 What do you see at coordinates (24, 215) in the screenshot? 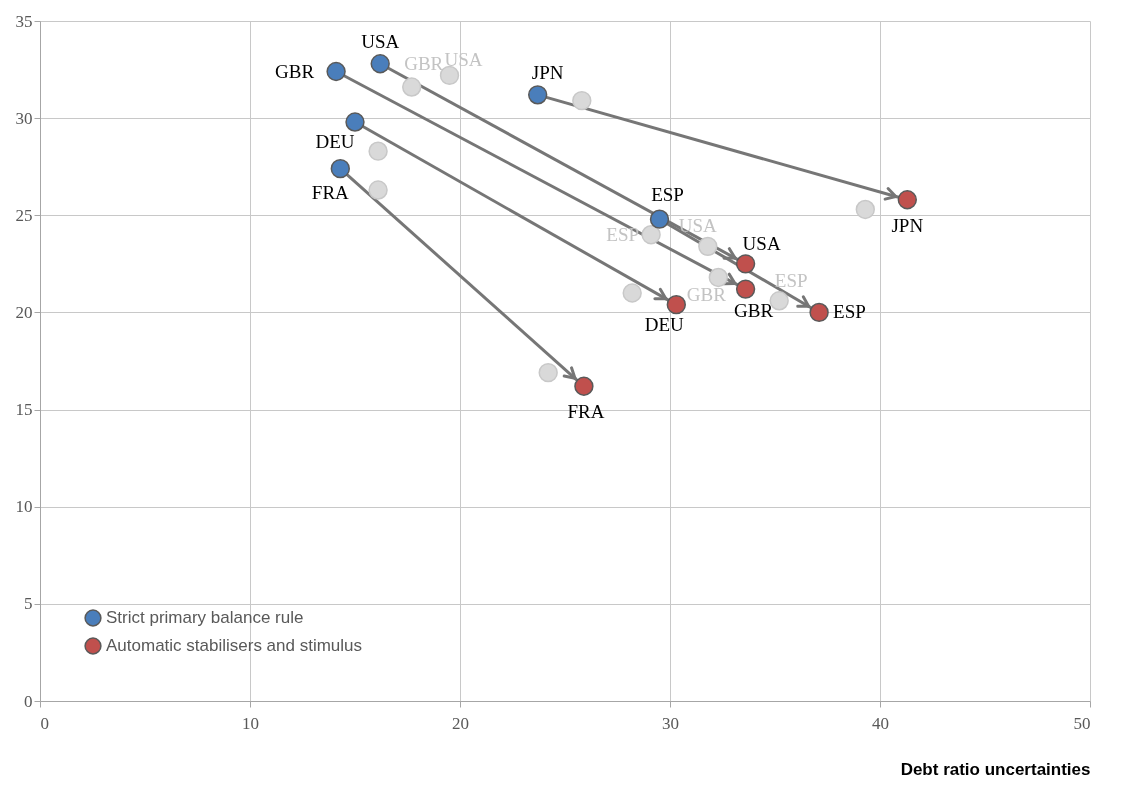
I see `y-tick-label: 25` at bounding box center [24, 215].